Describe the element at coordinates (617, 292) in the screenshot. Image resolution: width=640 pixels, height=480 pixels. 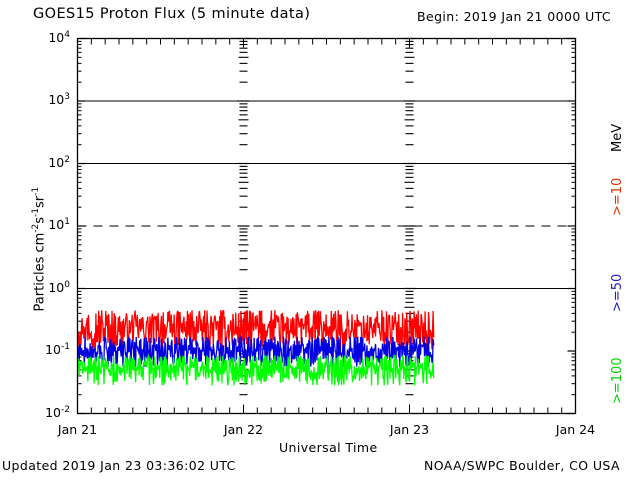
I see `legend-item-p50: >=50` at that location.